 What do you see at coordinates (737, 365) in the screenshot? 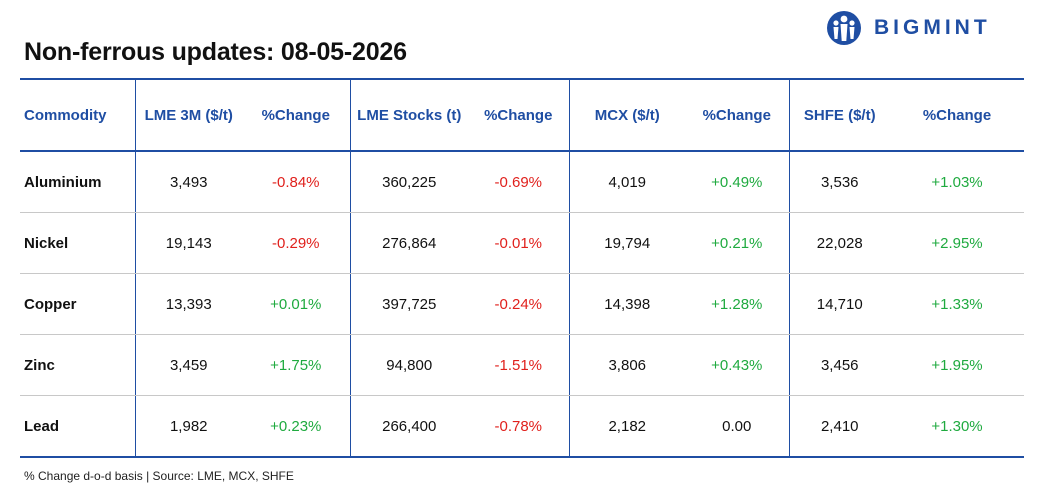
I see `mcx-change: +0.43%` at bounding box center [737, 365].